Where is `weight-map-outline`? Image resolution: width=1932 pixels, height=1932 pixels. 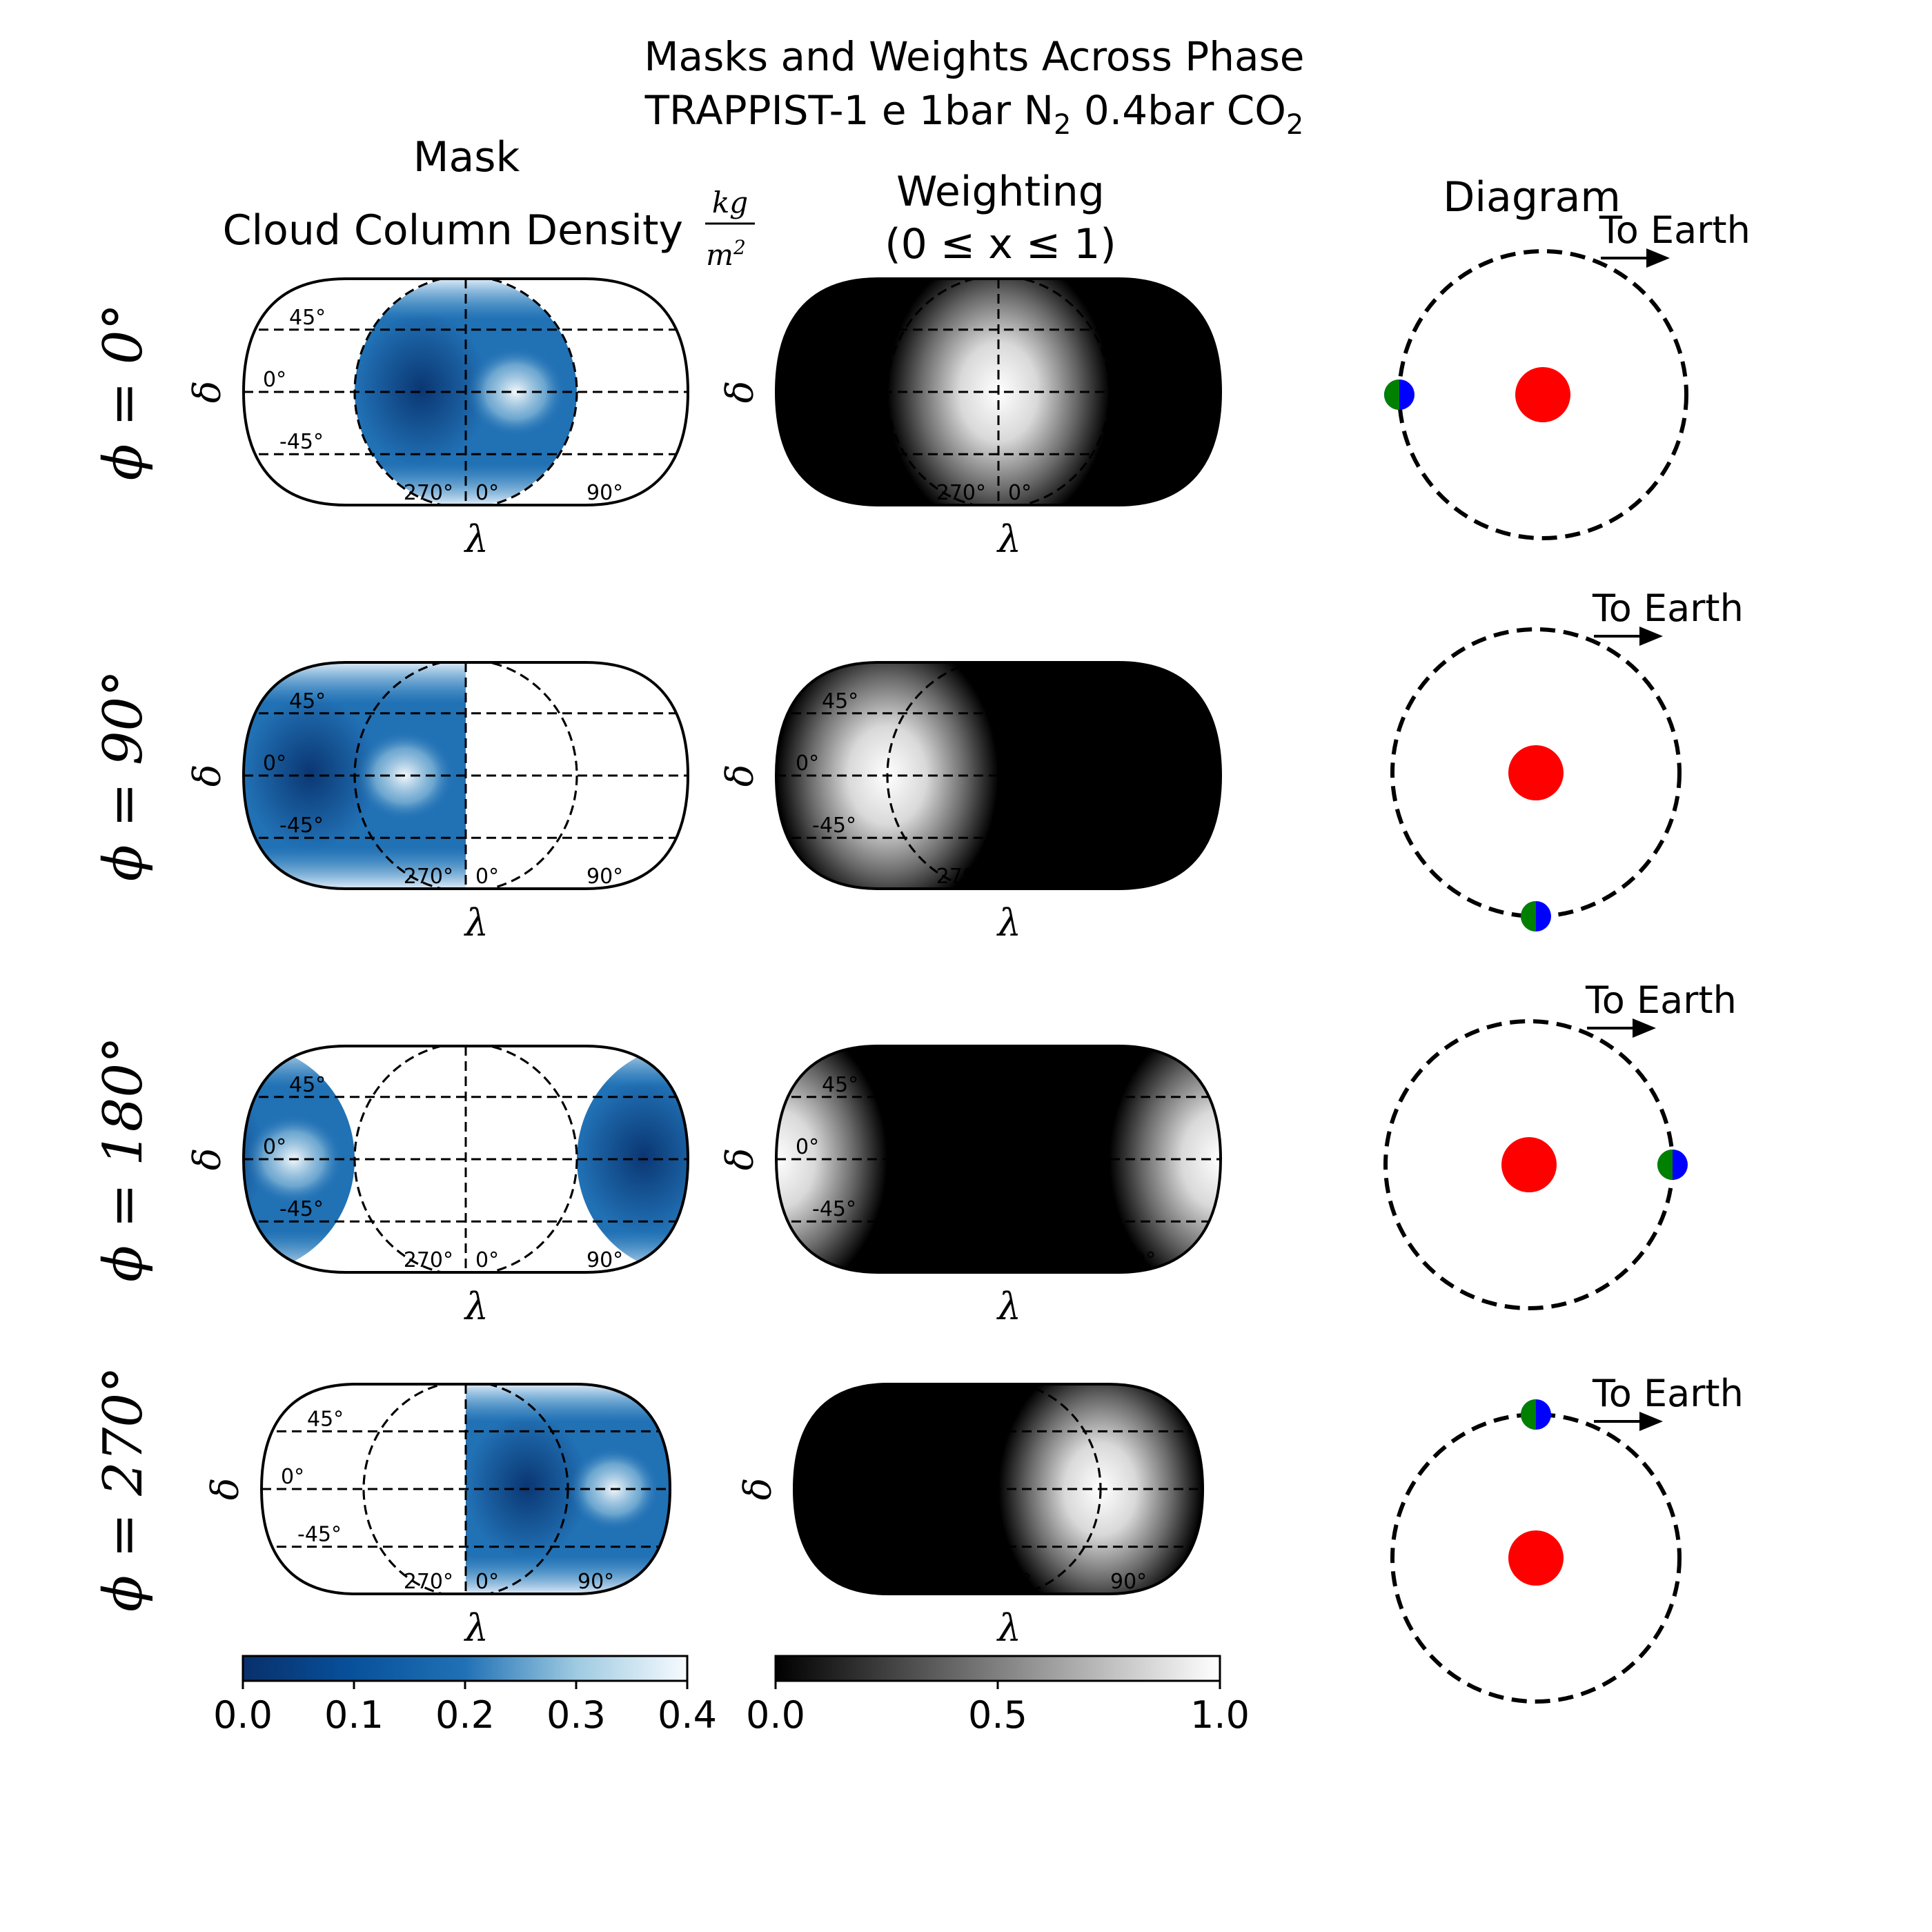
weight-map-outline is located at coordinates (998, 1489).